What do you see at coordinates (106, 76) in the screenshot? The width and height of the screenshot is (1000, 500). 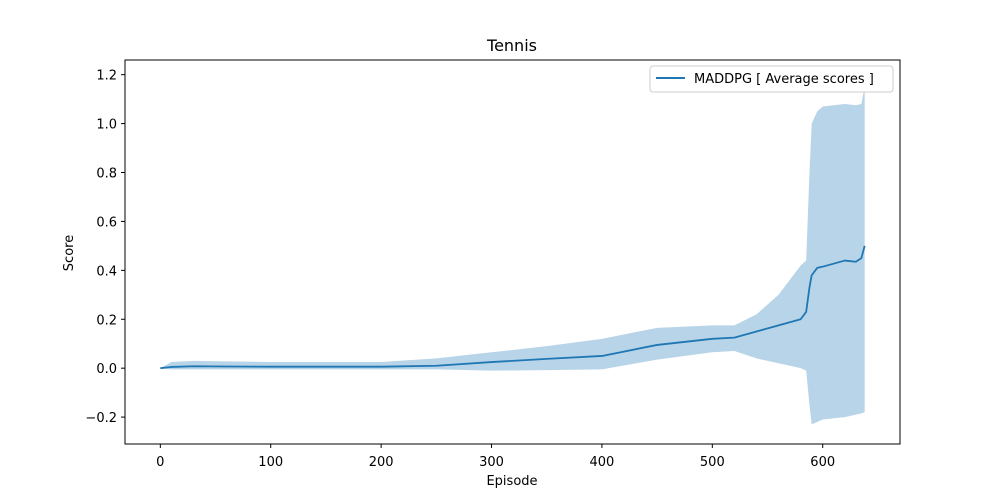 I see `y-tick-label: 1.2` at bounding box center [106, 76].